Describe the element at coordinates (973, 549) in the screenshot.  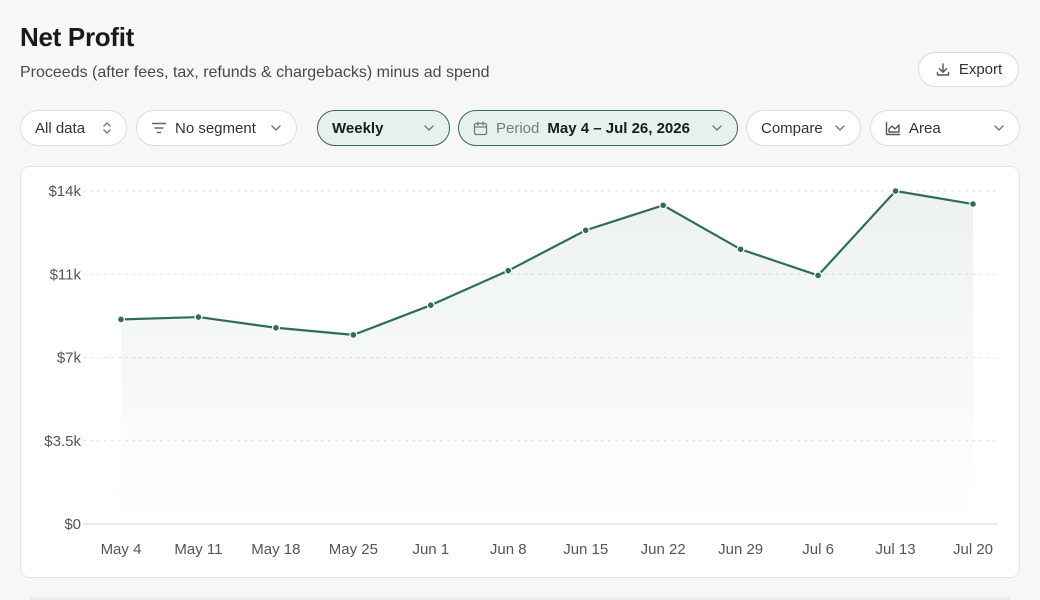
I see `x-tick-label: Jul 20` at that location.